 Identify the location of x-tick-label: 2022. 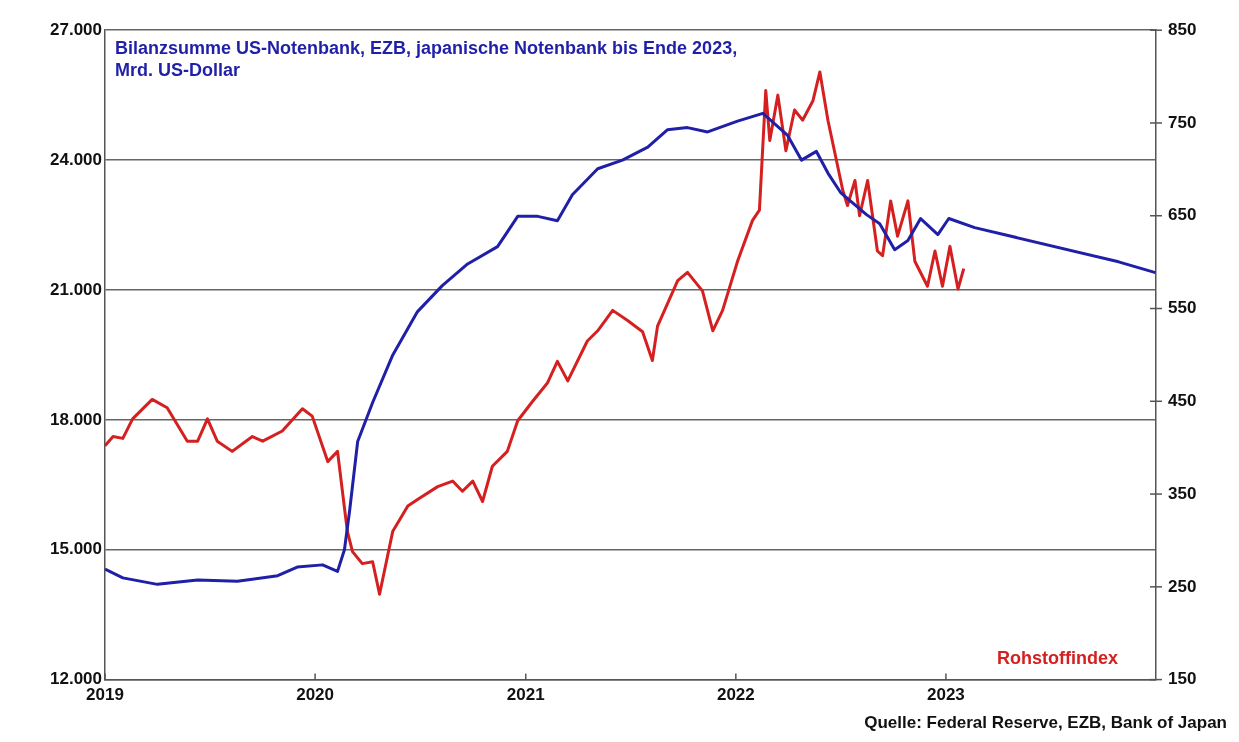
(735, 695).